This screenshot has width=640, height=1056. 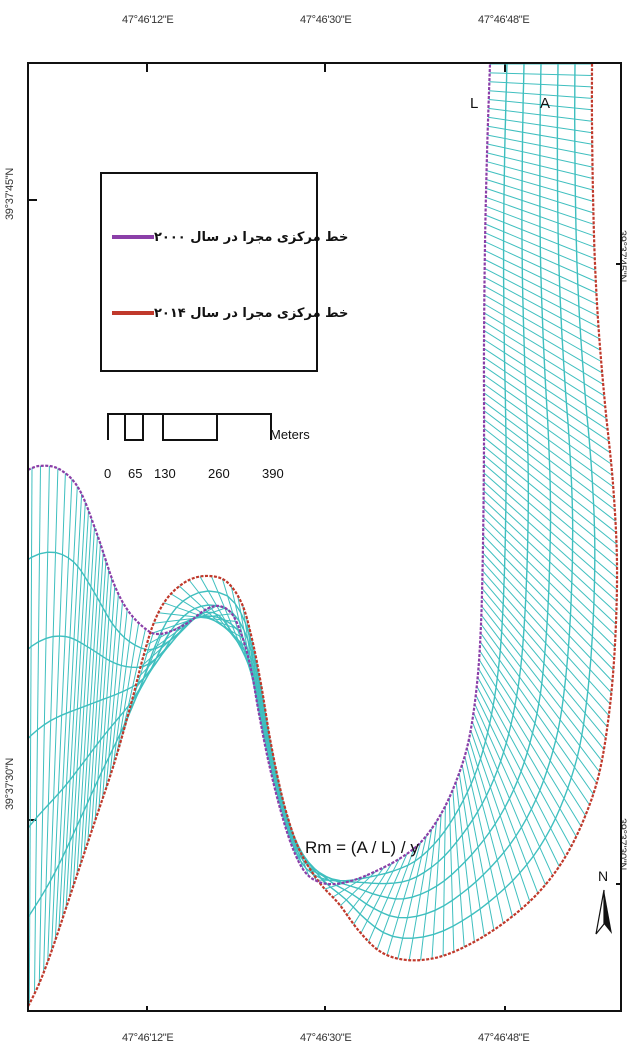 I want to click on legend-item-2000: خط مرکزی مجرا در سال ۲۰۰۰, so click(x=230, y=237).